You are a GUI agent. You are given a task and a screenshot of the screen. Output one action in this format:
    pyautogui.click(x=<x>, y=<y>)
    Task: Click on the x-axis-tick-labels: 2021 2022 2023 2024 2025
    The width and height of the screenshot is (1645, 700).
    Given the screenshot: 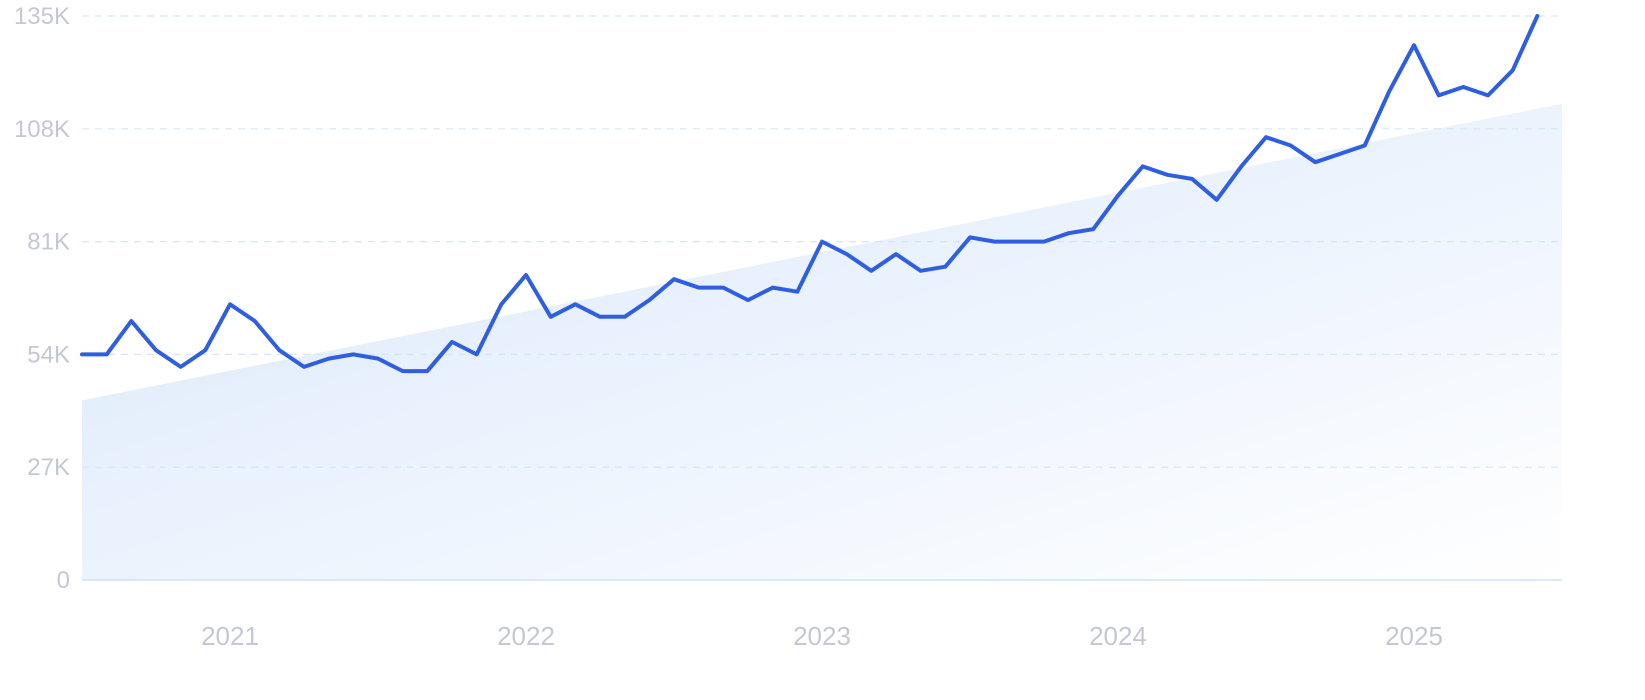 What is the action you would take?
    pyautogui.click(x=822, y=636)
    